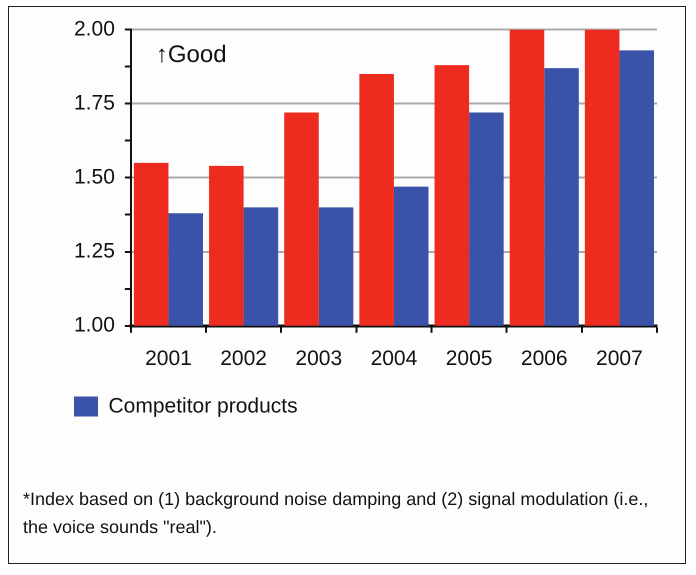 The image size is (696, 575). I want to click on x-tick-label: 2004, so click(394, 358).